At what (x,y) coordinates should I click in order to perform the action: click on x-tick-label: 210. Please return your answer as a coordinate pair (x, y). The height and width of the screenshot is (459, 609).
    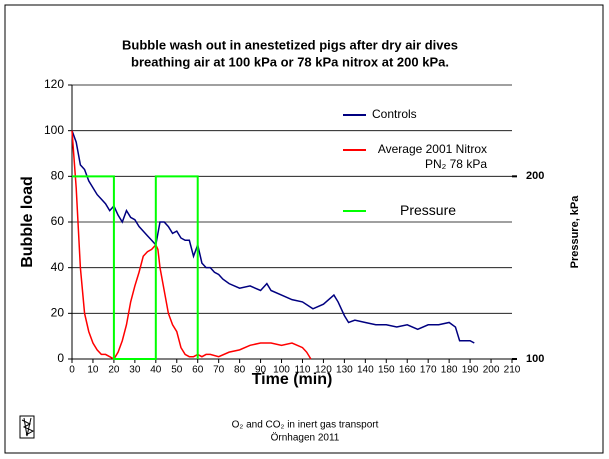
    Looking at the image, I should click on (512, 370).